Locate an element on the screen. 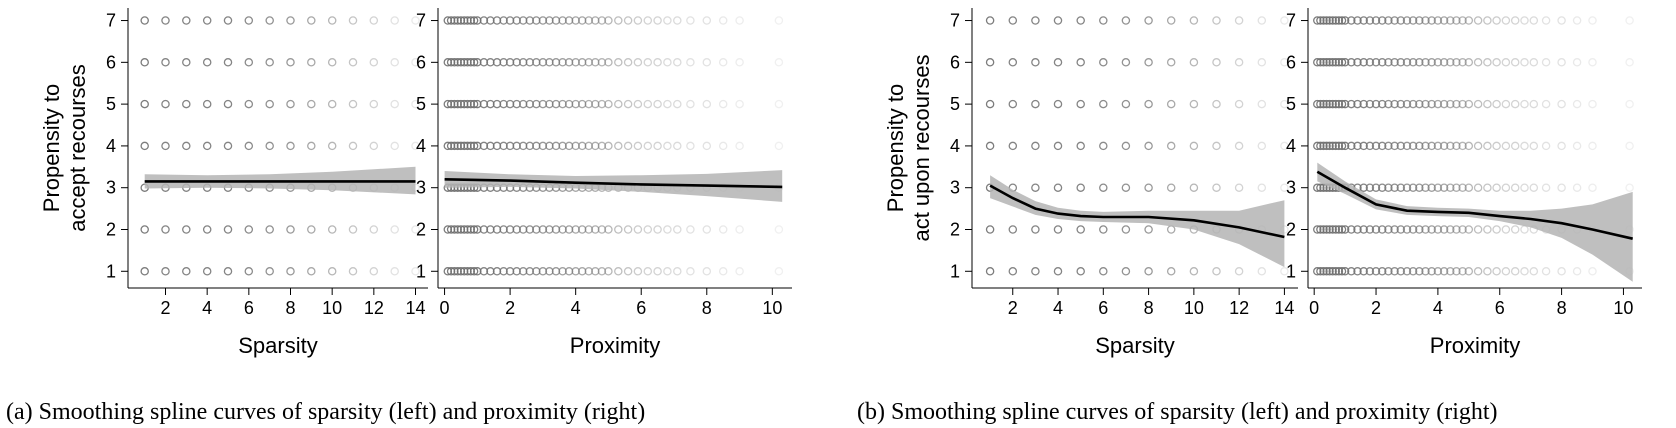 Image resolution: width=1676 pixels, height=428 pixels. x-tick-label: 8 is located at coordinates (707, 308).